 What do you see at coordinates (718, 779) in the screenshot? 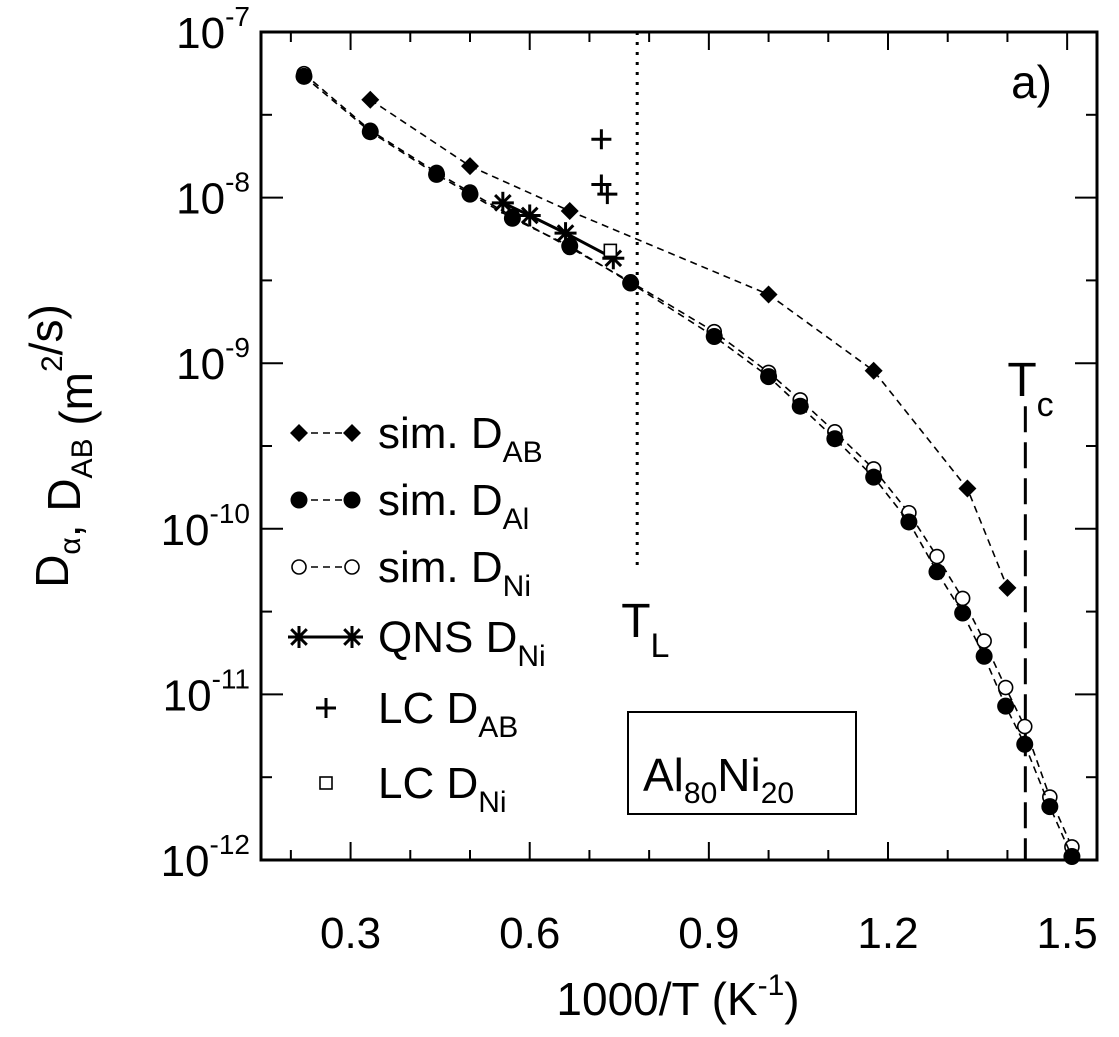
I see `alloy-label: Al80Ni20` at bounding box center [718, 779].